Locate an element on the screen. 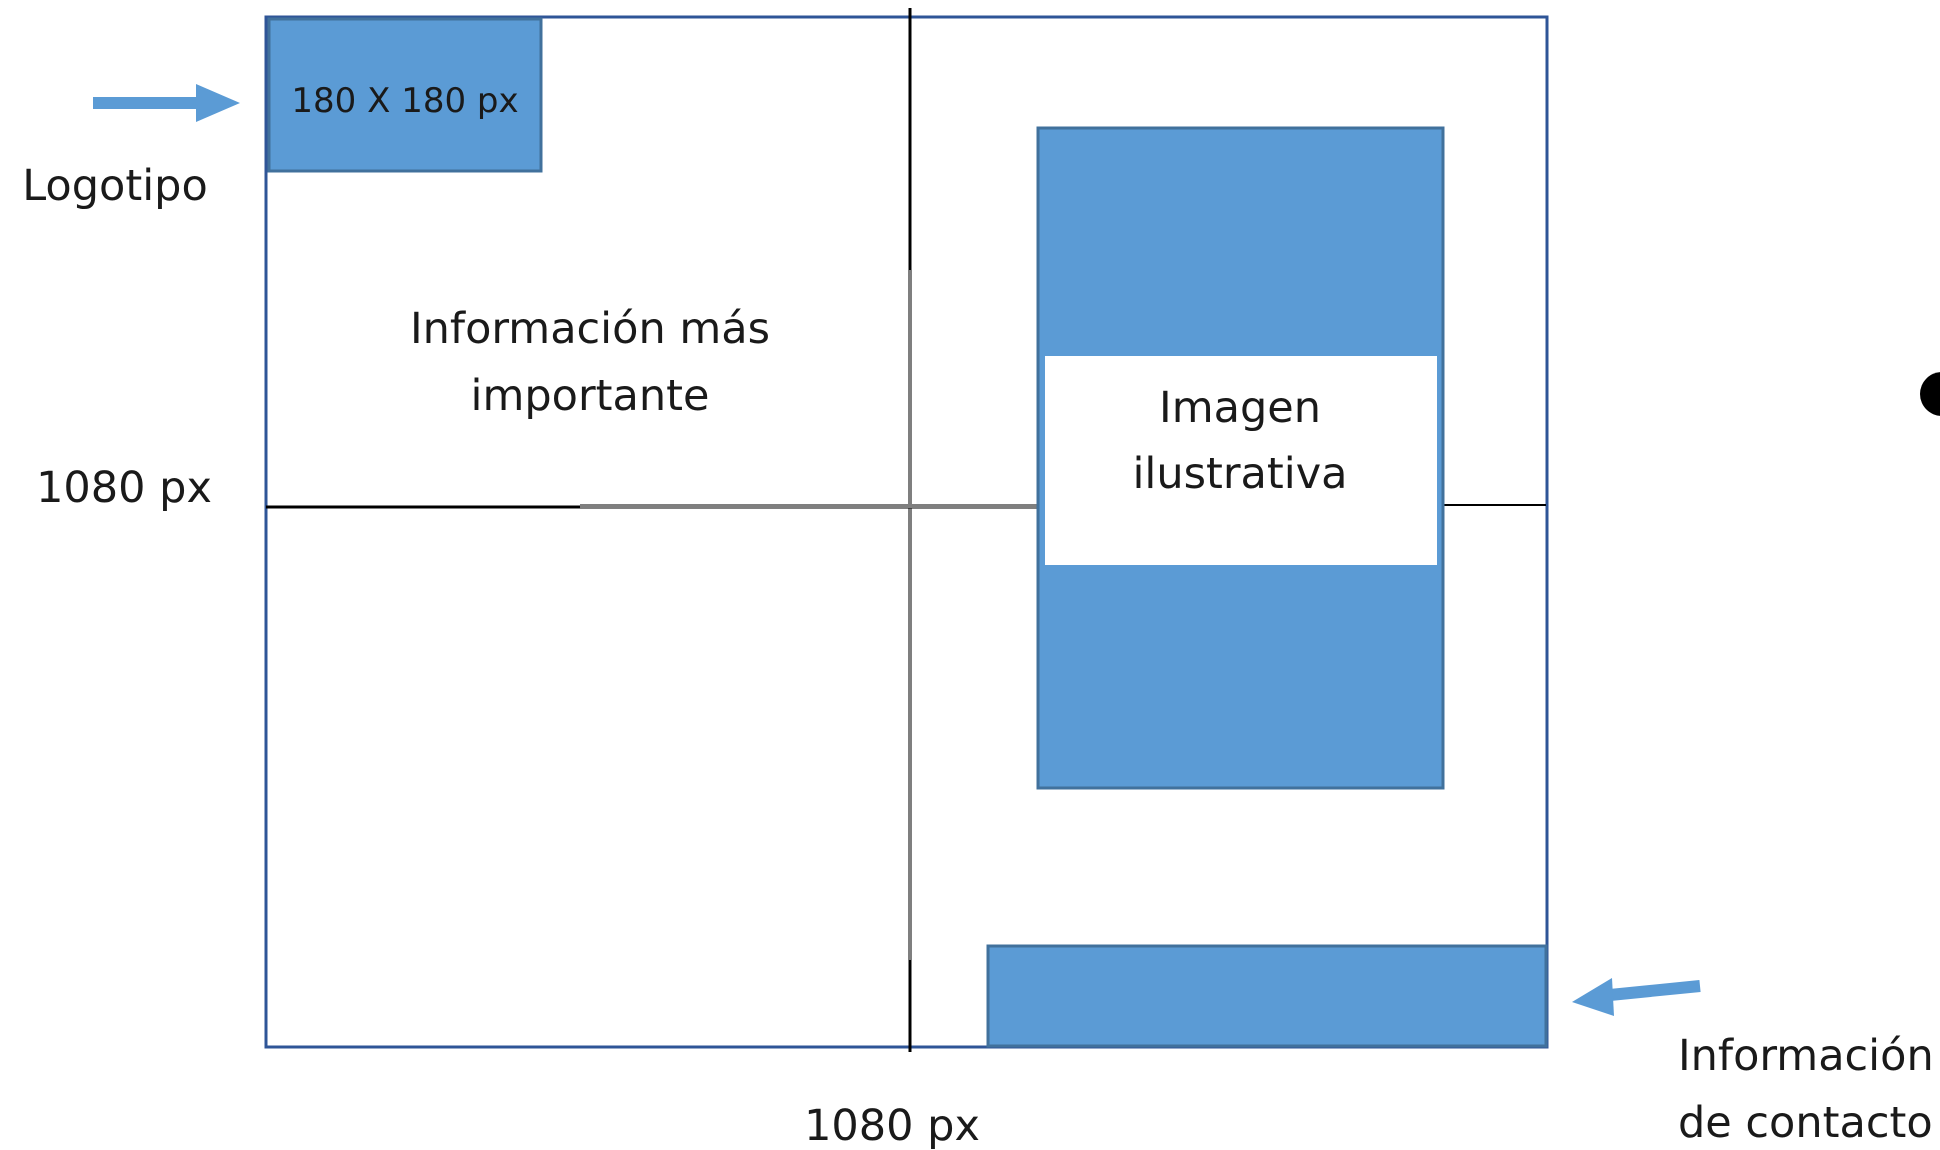 This screenshot has height=1150, width=1940. logo-size-label: 180 X 180 px is located at coordinates (404, 101).